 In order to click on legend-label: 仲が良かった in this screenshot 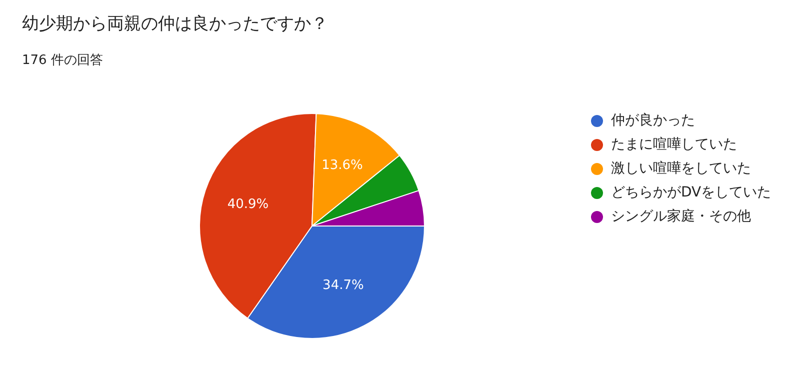, I will do `click(653, 120)`.